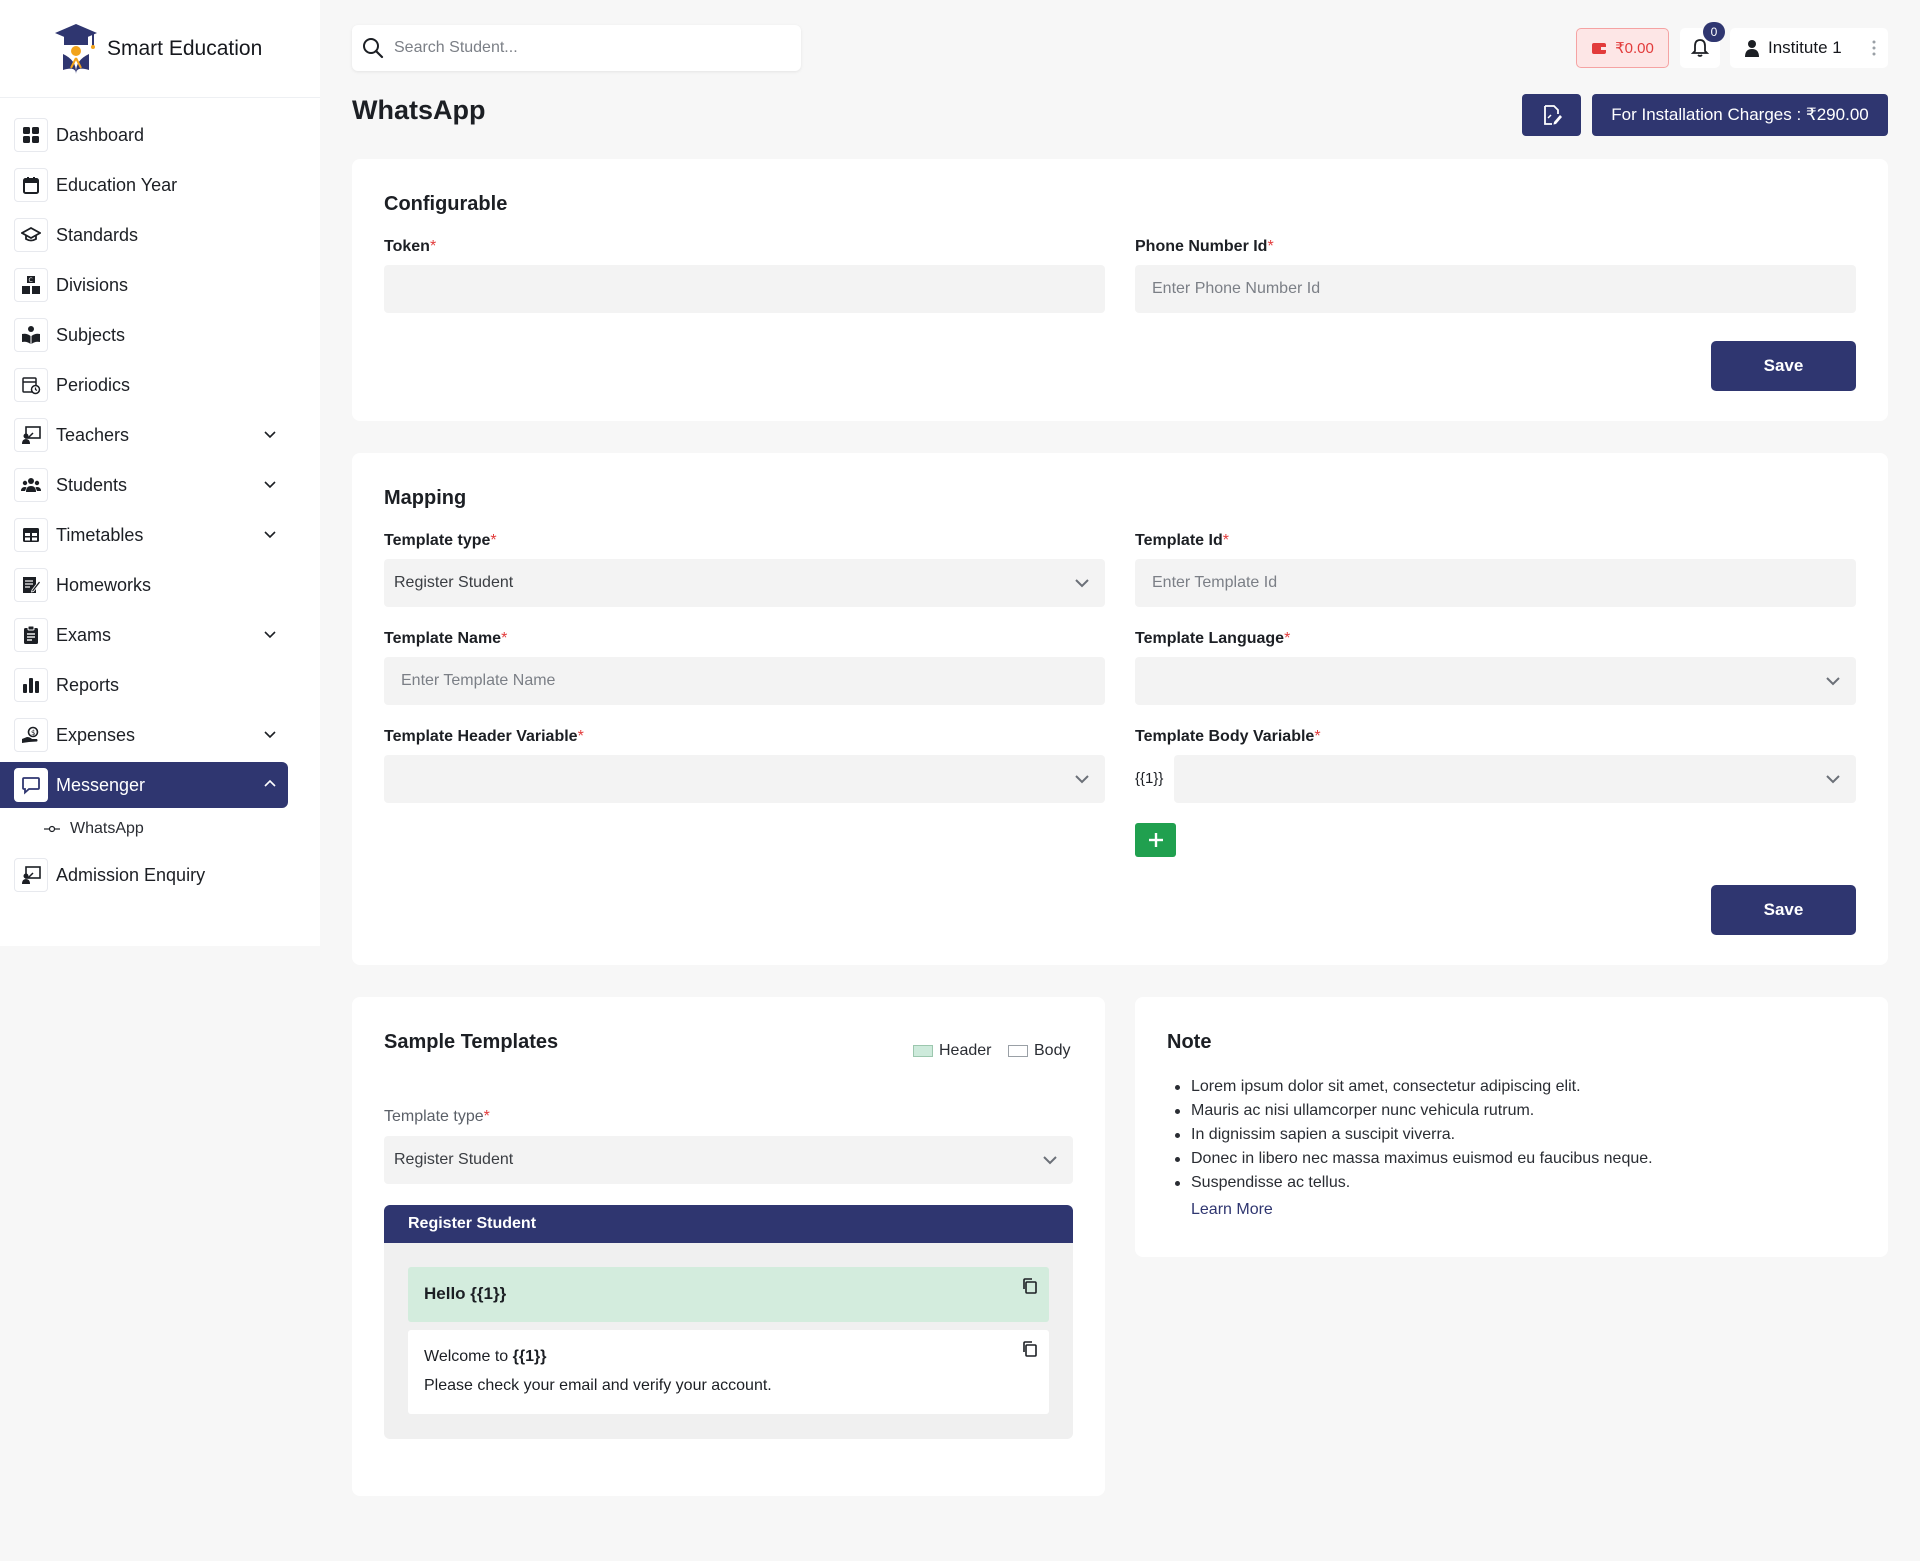  Describe the element at coordinates (744, 583) in the screenshot. I see `template-type-select: Register Student` at that location.